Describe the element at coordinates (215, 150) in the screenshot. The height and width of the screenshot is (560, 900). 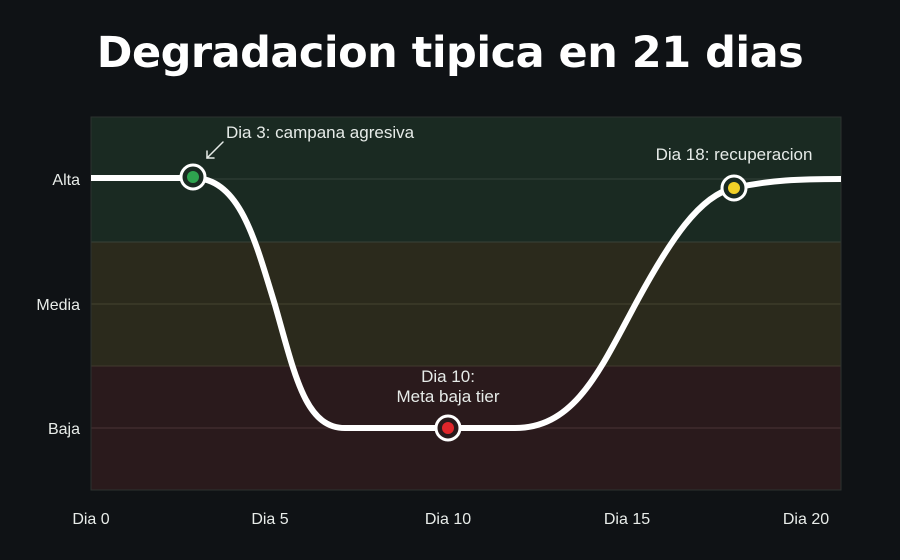
I see `arrow-icon` at that location.